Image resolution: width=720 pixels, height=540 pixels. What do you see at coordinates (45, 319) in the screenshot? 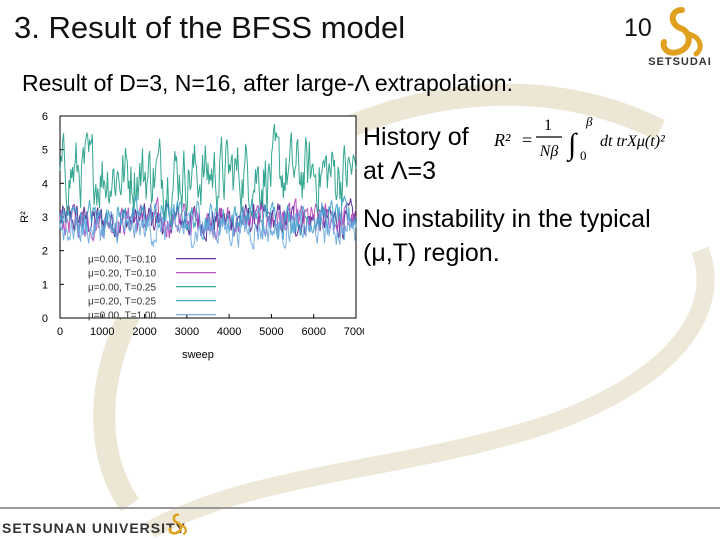
I see `y-tick-label: 0` at bounding box center [45, 319].